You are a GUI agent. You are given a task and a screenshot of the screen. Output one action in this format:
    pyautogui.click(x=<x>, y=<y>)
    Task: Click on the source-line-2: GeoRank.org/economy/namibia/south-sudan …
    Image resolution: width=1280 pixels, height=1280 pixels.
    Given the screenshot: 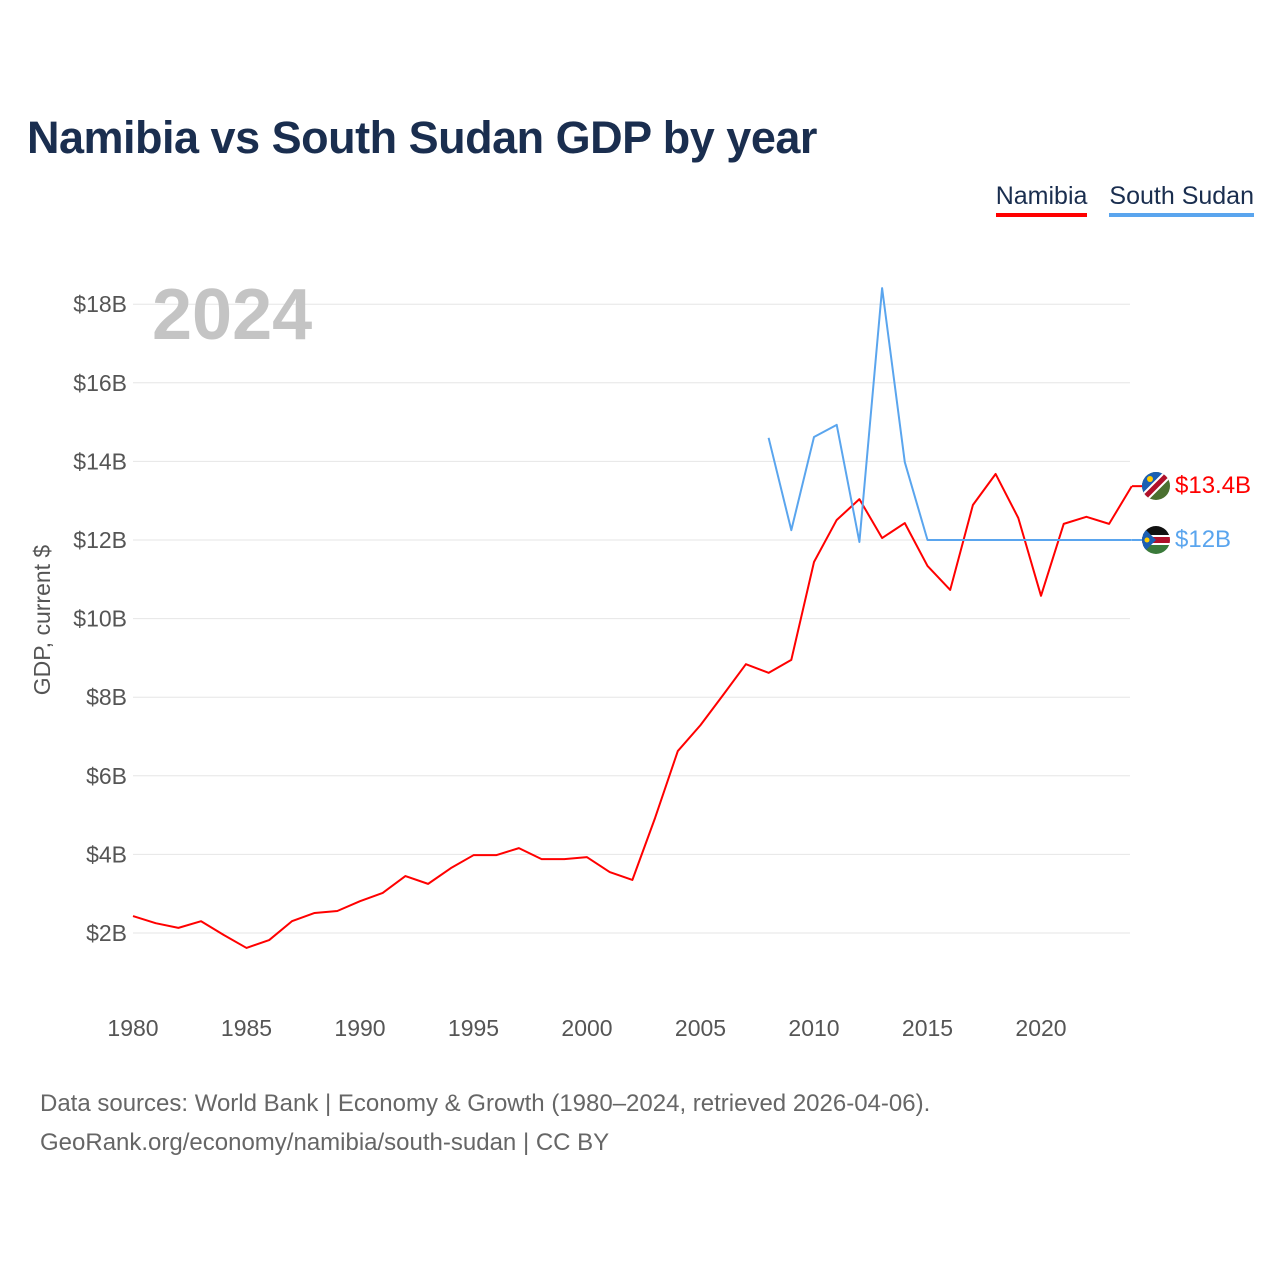 What is the action you would take?
    pyautogui.click(x=325, y=1142)
    